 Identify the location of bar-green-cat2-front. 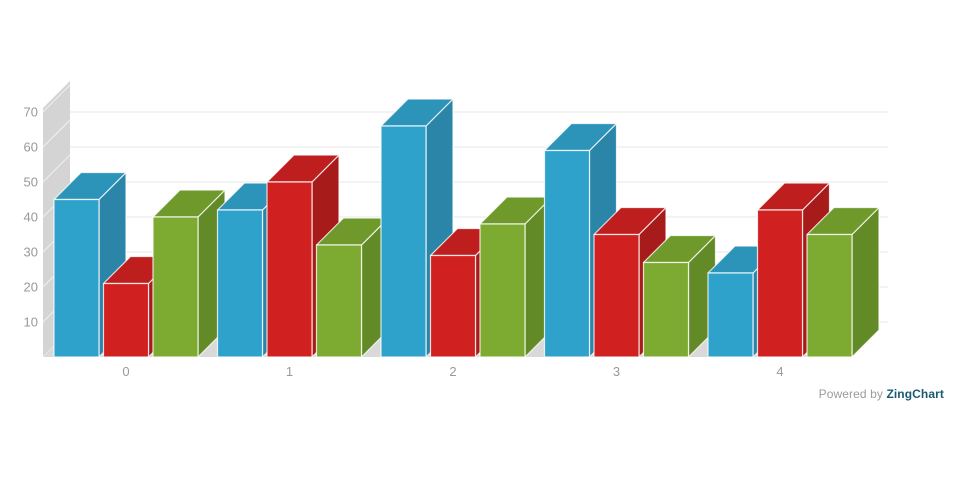
(502, 290).